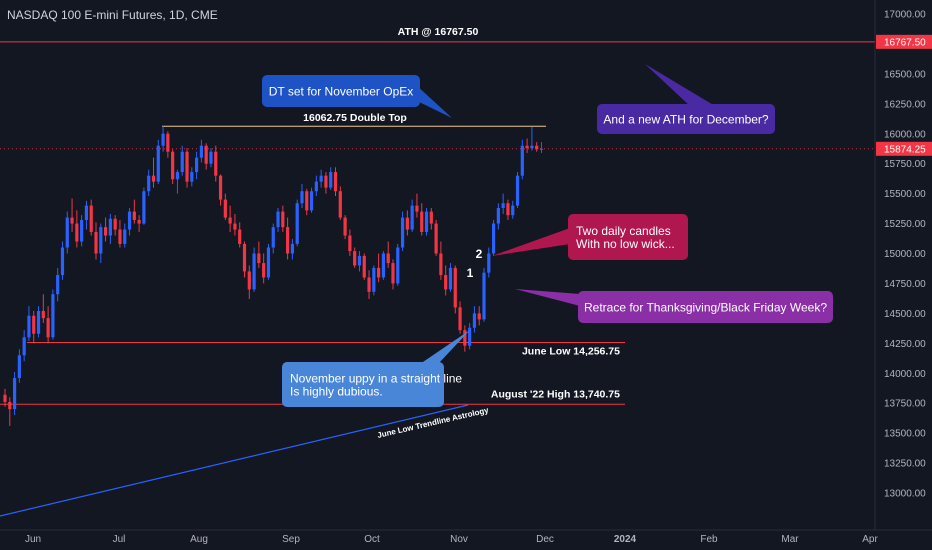  What do you see at coordinates (905, 164) in the screenshot?
I see `price-tick-label: 15750.00` at bounding box center [905, 164].